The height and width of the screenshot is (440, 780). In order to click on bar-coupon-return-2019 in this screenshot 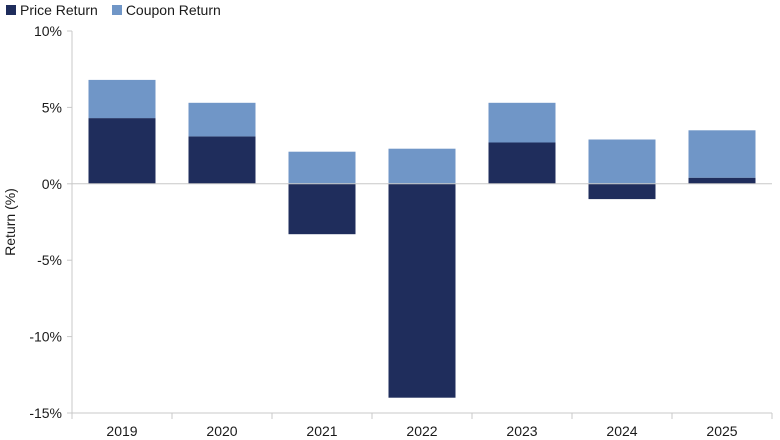, I will do `click(122, 99)`.